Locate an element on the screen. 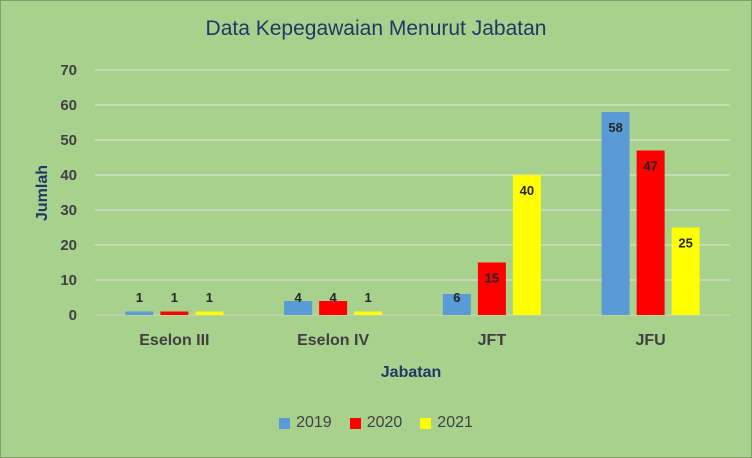 This screenshot has width=752, height=458. bar-2020-jft is located at coordinates (491, 288).